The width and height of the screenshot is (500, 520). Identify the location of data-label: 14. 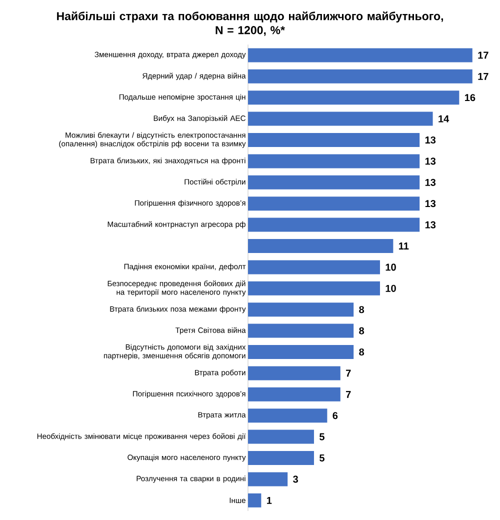
(444, 118).